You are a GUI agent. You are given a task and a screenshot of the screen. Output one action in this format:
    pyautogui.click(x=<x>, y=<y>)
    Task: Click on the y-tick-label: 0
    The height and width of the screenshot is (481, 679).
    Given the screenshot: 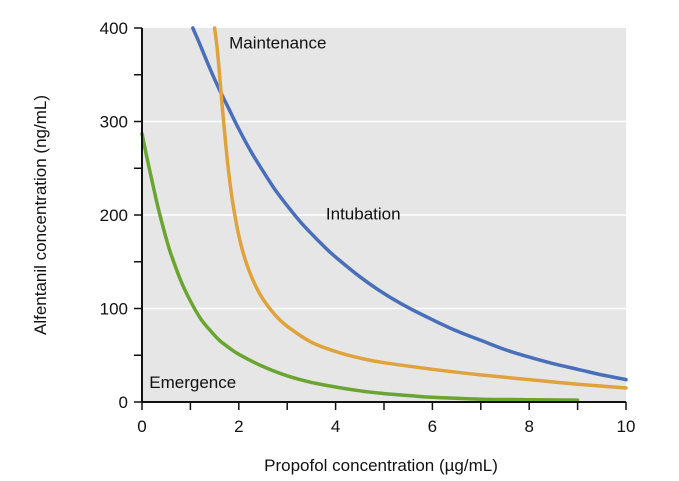 What is the action you would take?
    pyautogui.click(x=123, y=402)
    